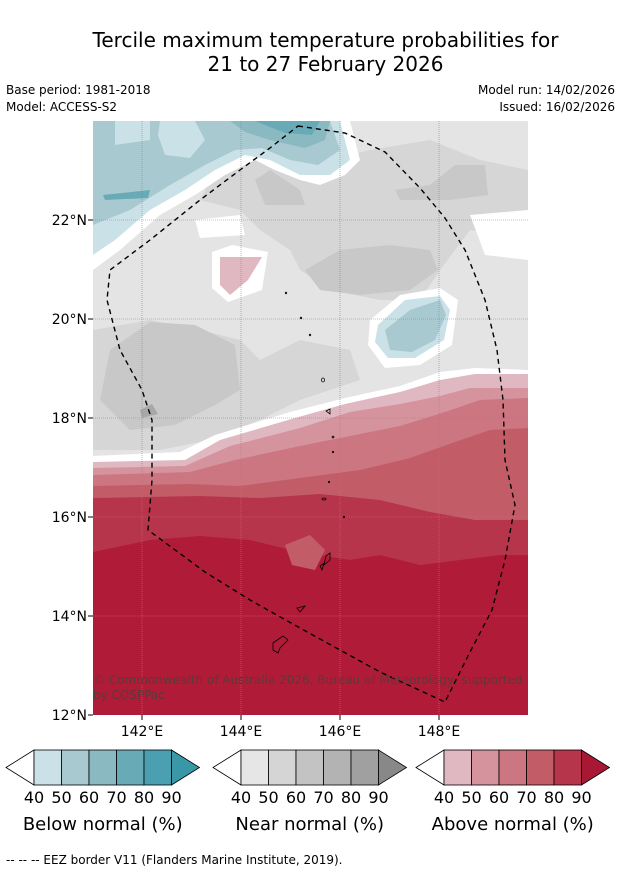 The image size is (621, 873). What do you see at coordinates (69, 617) in the screenshot?
I see `lat-label: 14°N` at bounding box center [69, 617].